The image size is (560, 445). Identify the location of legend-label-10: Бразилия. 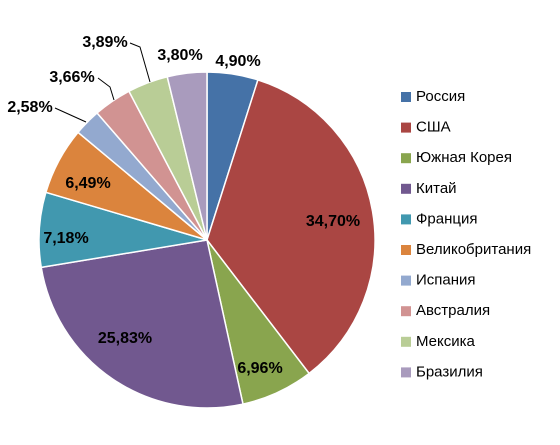
(449, 371).